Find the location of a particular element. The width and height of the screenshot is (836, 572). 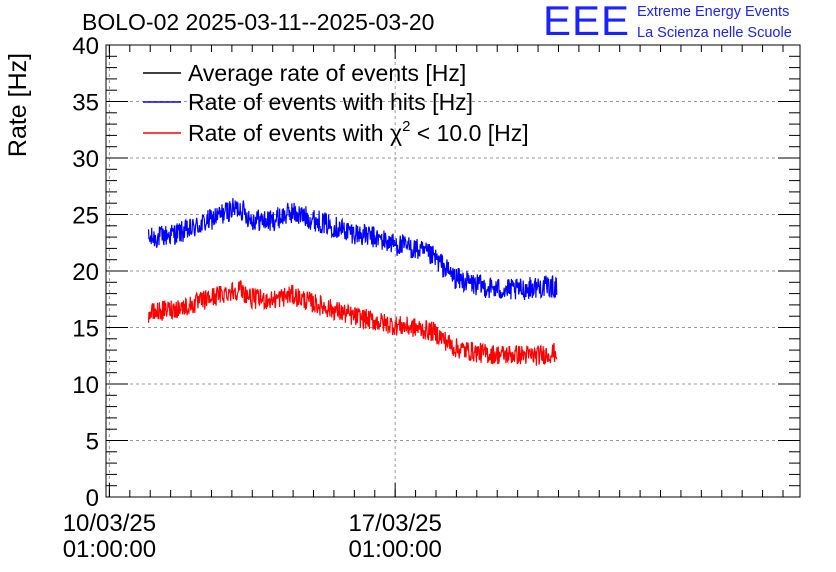

legend-label-0: Average rate of events [Hz] is located at coordinates (327, 73).